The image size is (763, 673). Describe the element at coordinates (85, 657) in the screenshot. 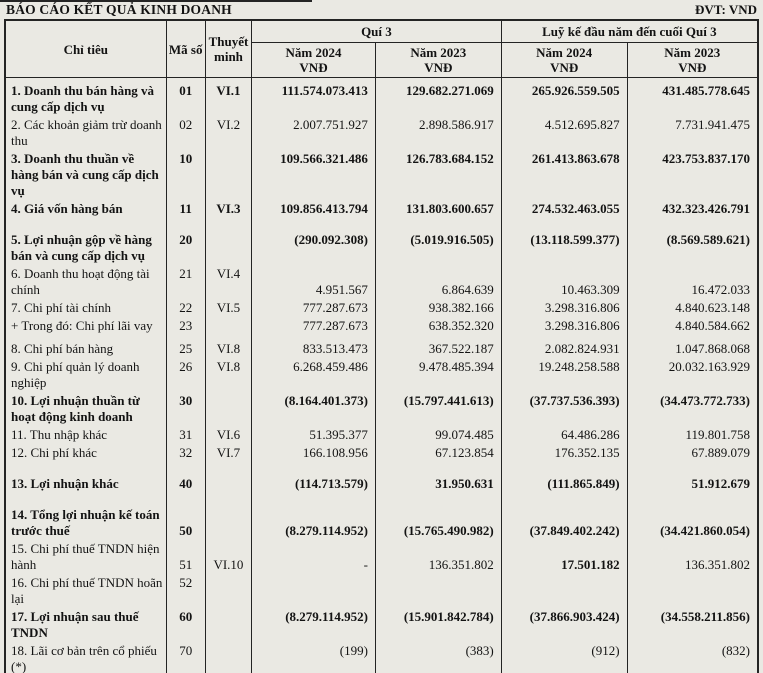

I see `row-label: 18. Lãi cơ bản trên cổ phiếu (*)` at that location.